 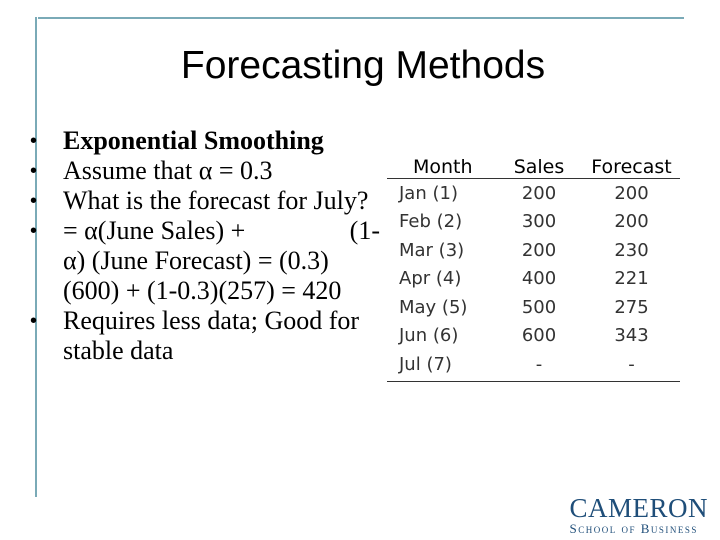 I want to click on cell-forecast: 221, so click(x=631, y=279).